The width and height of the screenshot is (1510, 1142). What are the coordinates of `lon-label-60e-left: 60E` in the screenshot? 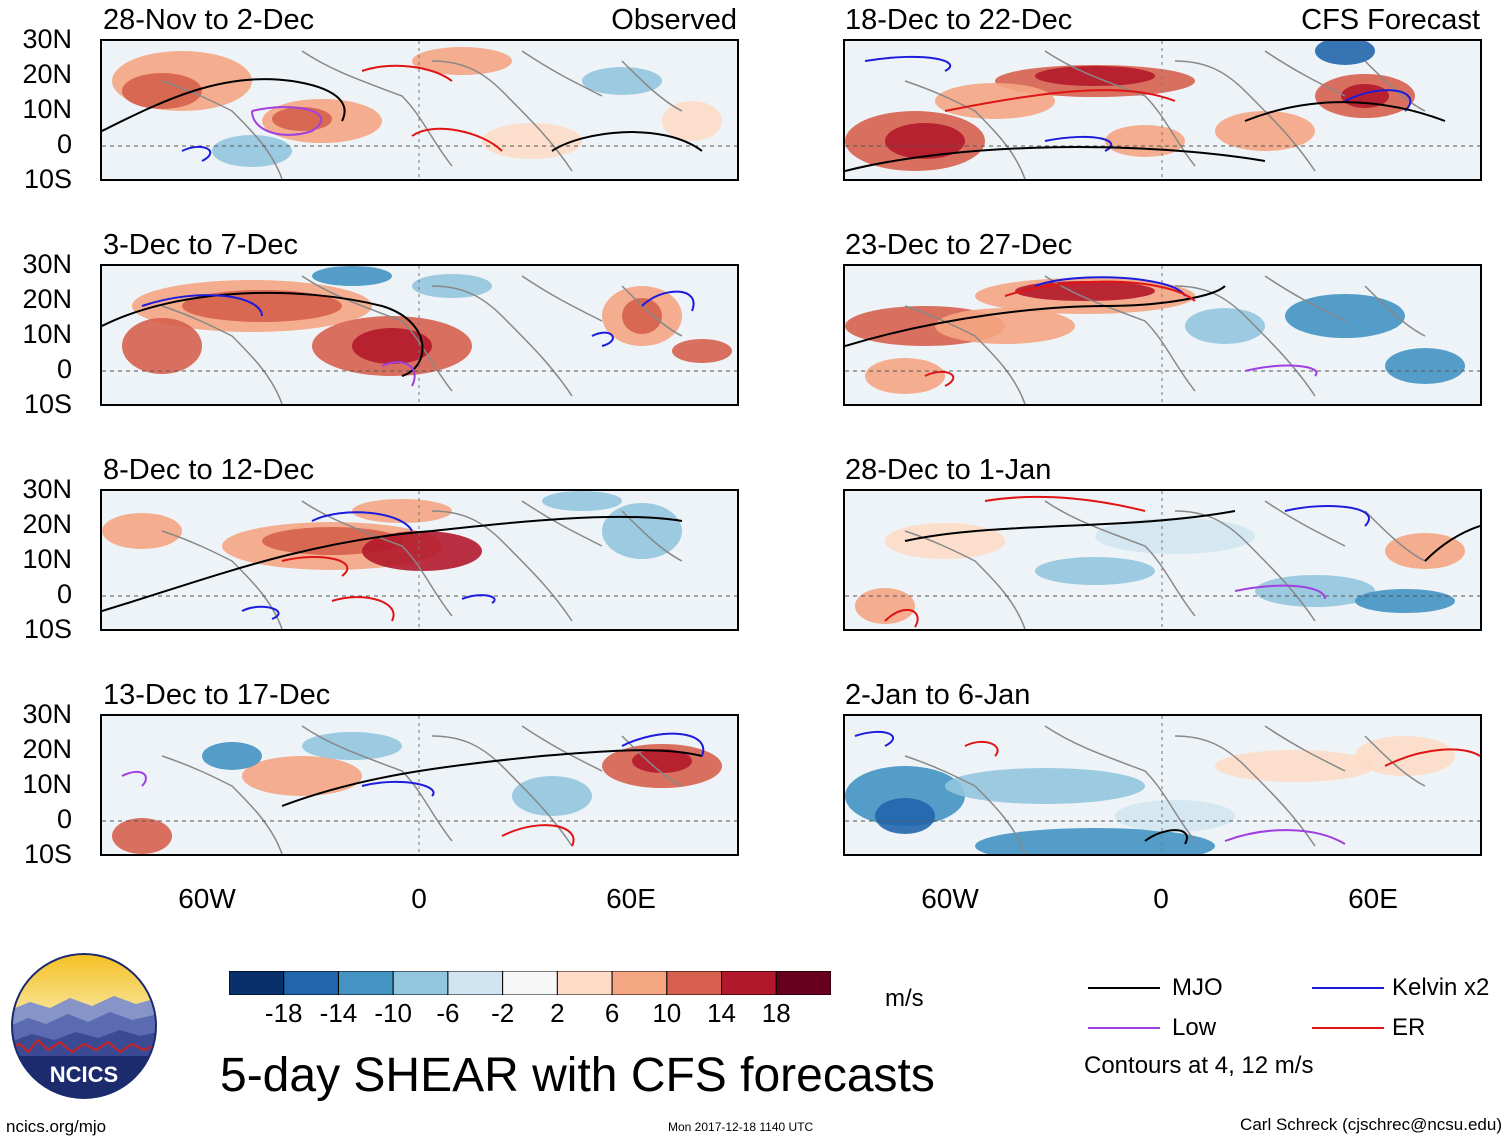 It's located at (631, 898).